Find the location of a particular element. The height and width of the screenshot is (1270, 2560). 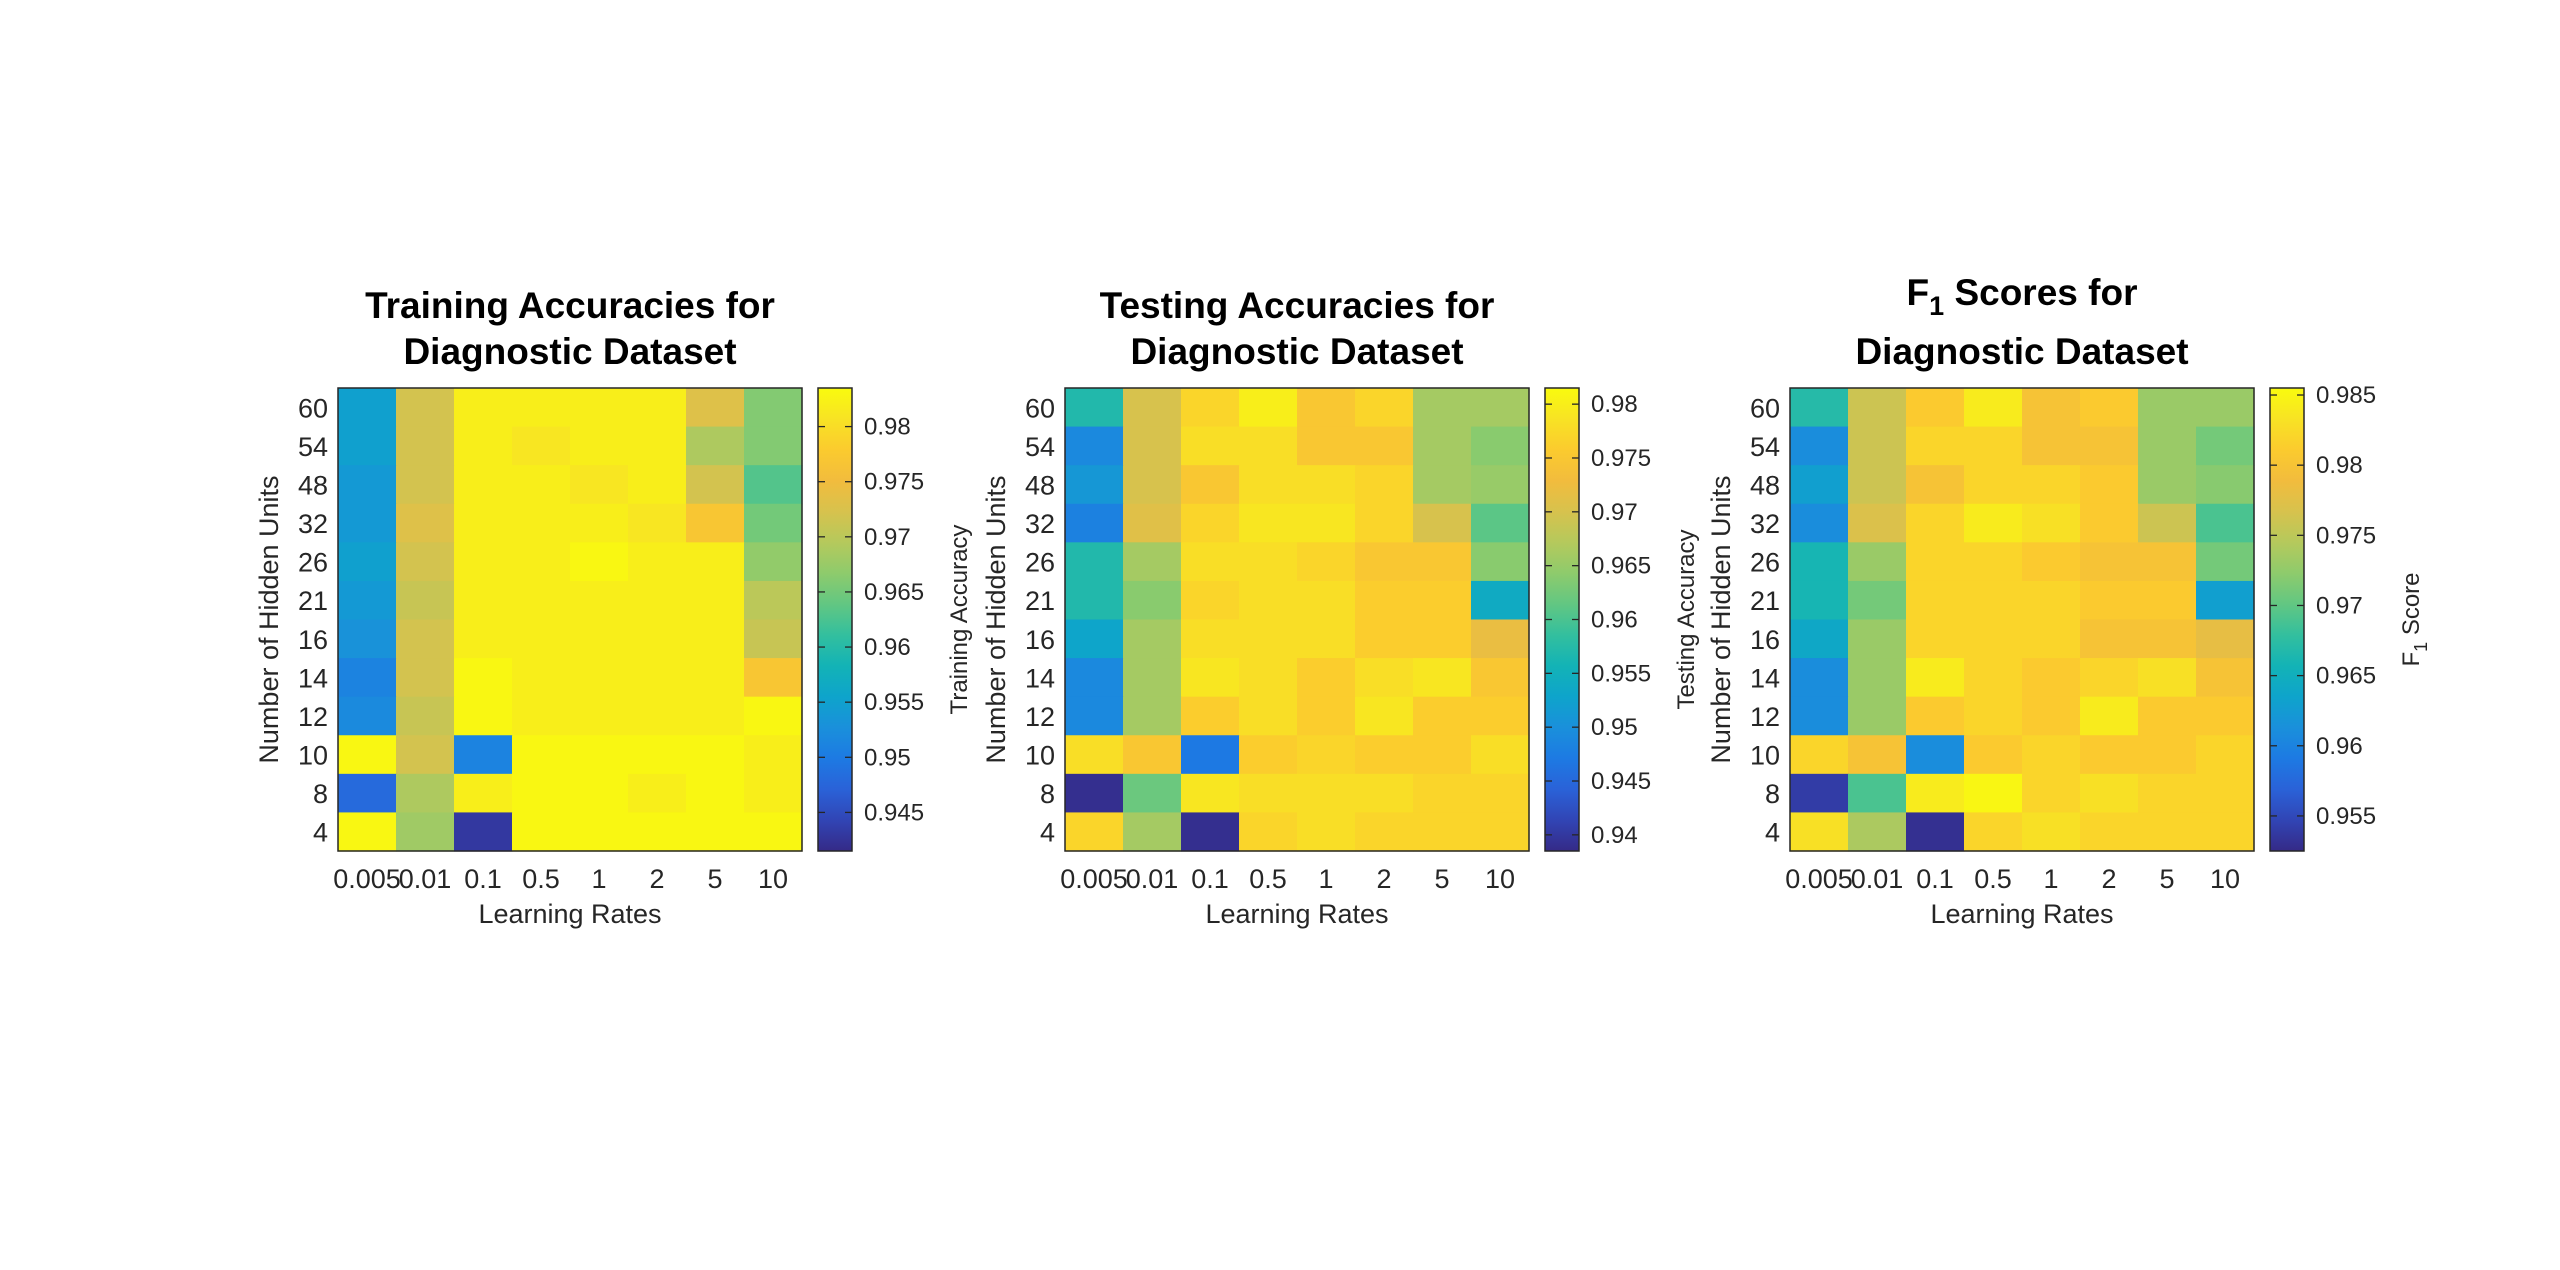

x-tick-label: 2 is located at coordinates (656, 879).